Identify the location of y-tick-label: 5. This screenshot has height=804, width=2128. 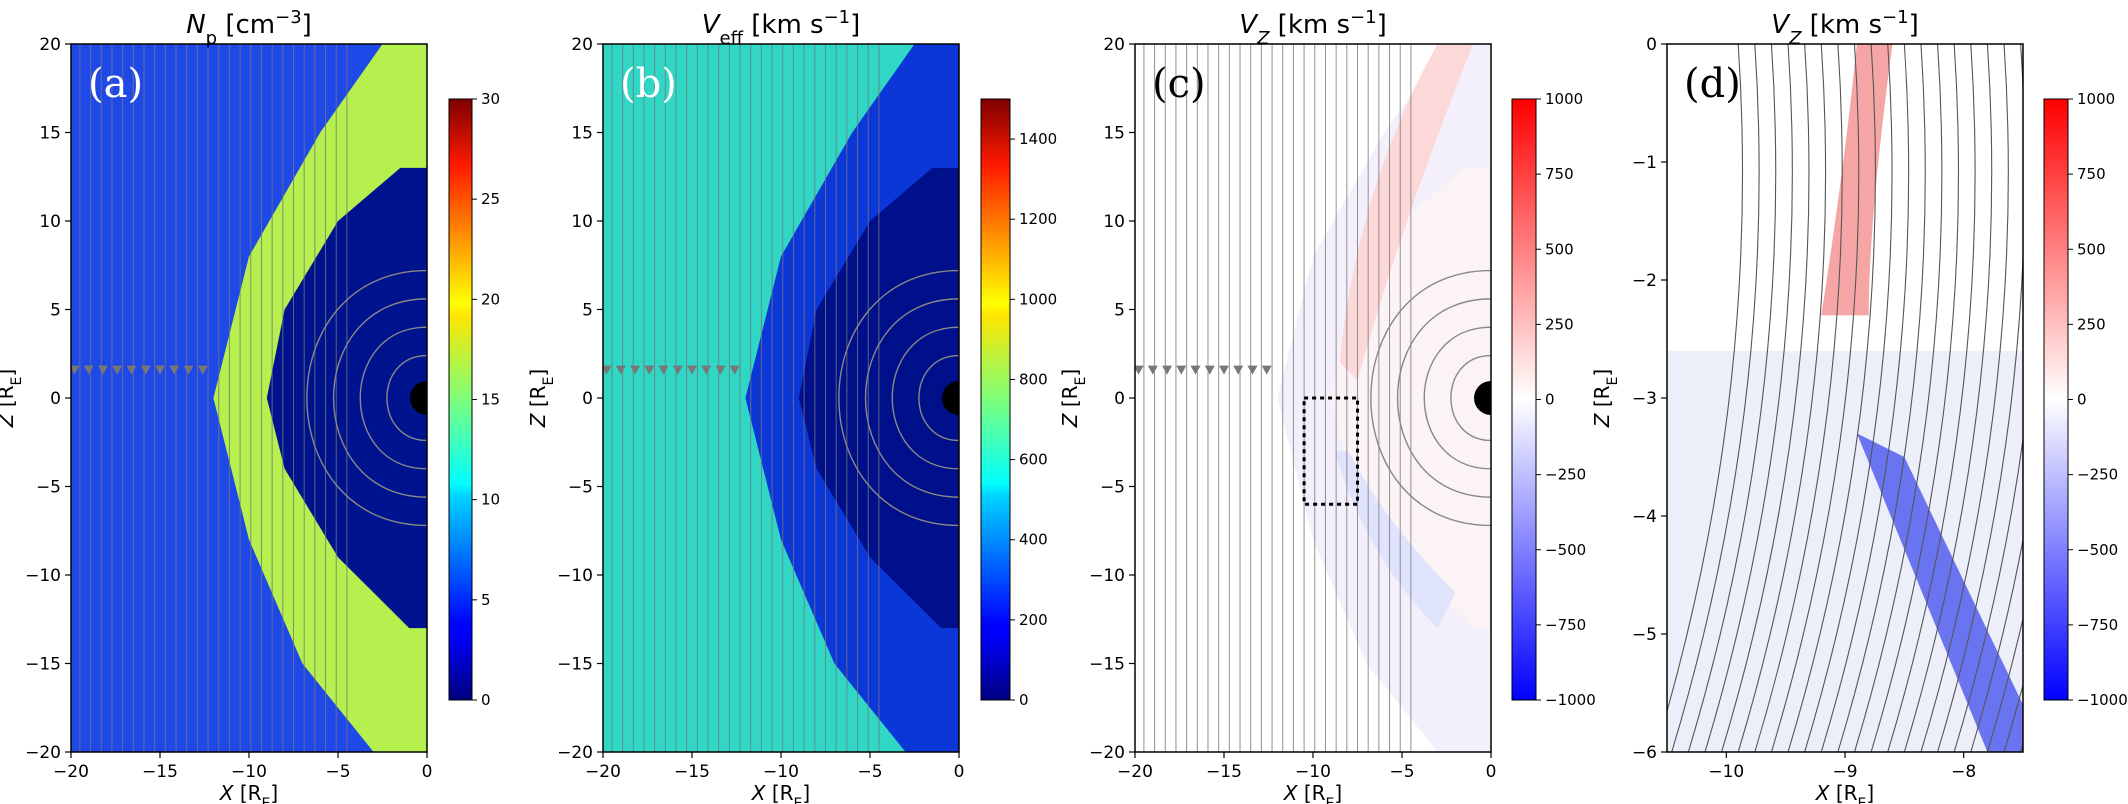
(55, 311).